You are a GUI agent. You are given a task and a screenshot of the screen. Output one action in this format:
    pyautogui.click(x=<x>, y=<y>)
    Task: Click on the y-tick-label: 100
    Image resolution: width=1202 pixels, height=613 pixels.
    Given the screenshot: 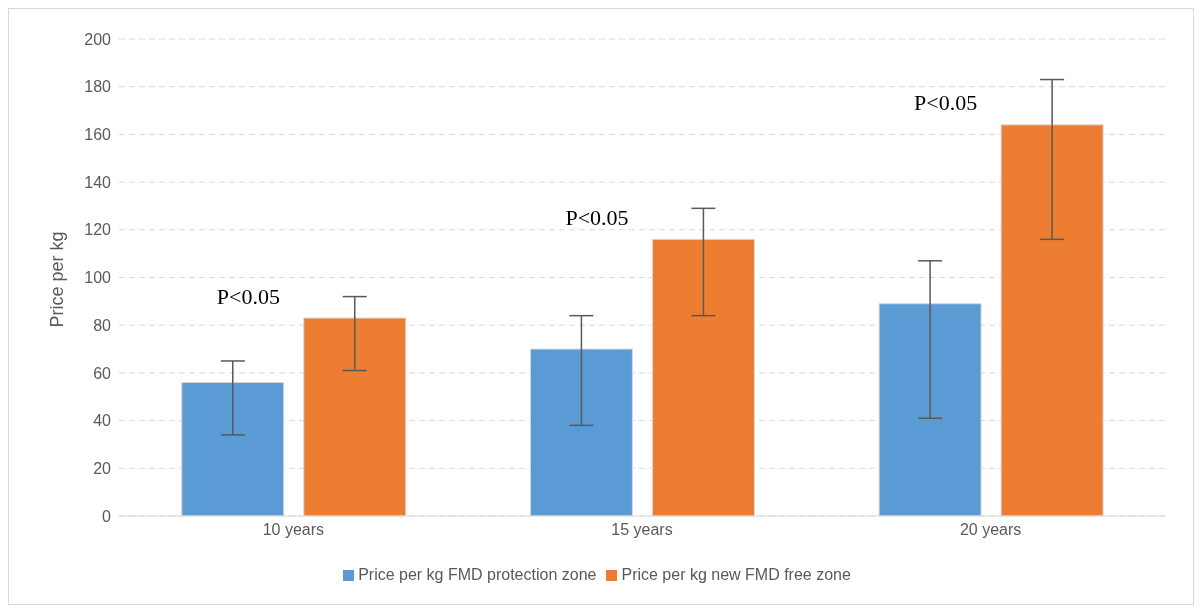 What is the action you would take?
    pyautogui.click(x=98, y=278)
    